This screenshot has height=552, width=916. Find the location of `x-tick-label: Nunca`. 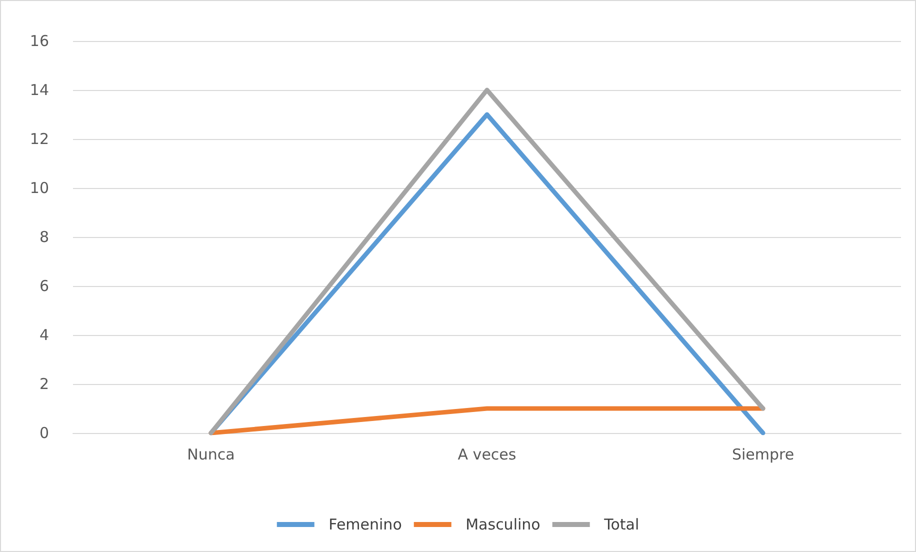

x-tick-label: Nunca is located at coordinates (211, 455).